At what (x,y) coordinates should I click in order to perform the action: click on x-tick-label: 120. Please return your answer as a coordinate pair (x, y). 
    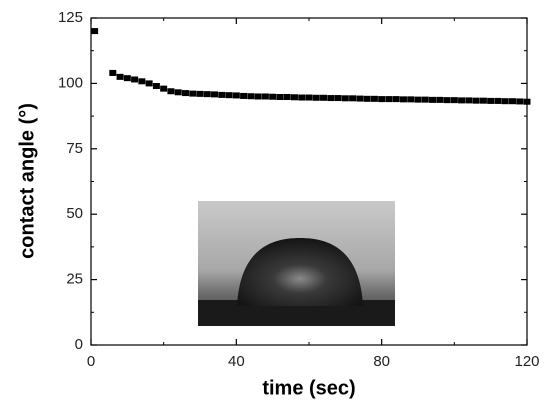
    Looking at the image, I should click on (526, 361).